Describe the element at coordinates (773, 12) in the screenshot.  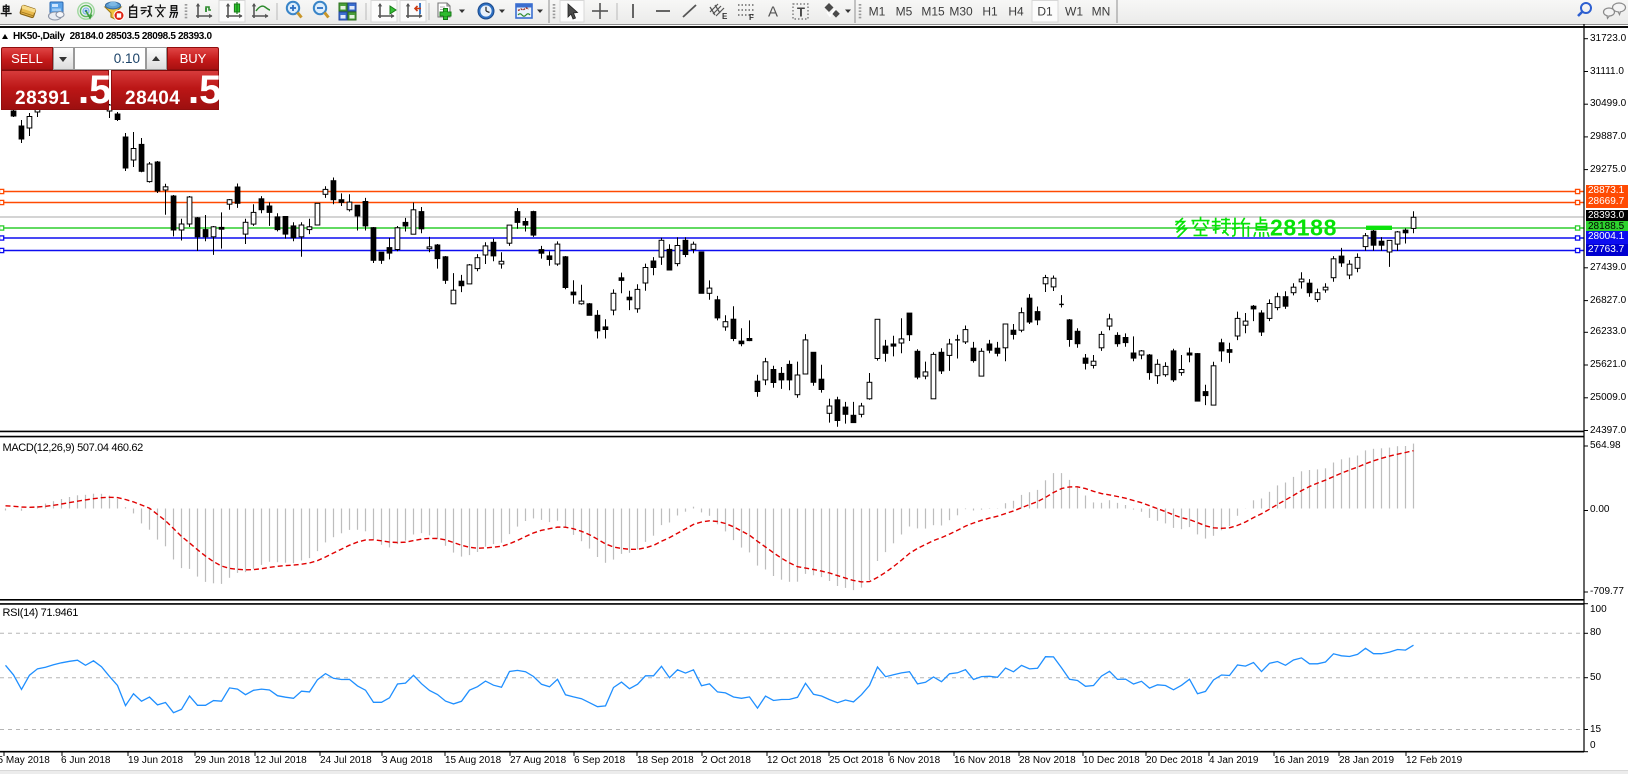
I see `svg-text: A` at that location.